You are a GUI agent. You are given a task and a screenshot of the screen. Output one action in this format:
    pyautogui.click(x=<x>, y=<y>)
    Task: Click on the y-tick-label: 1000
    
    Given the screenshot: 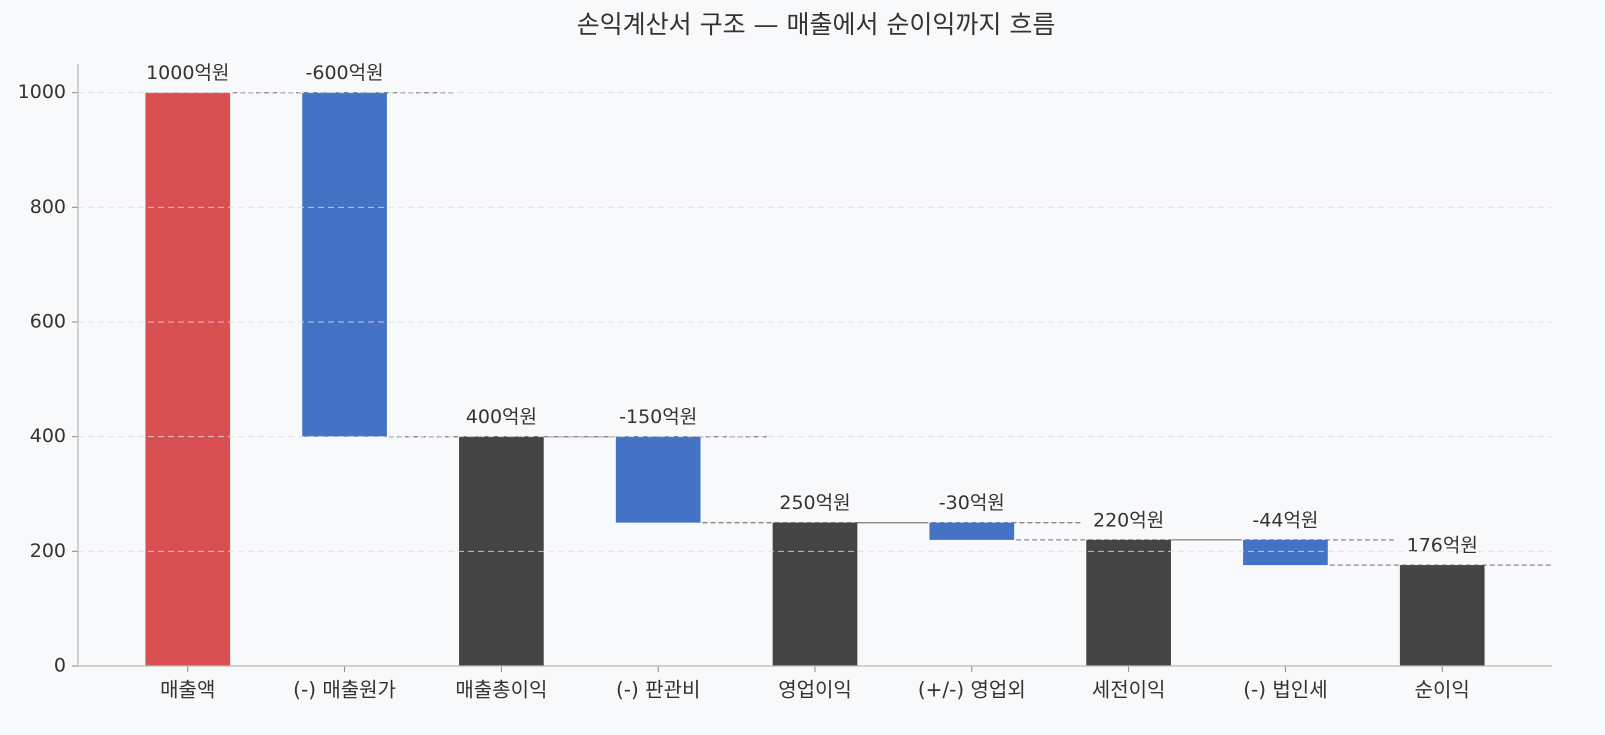 What is the action you would take?
    pyautogui.click(x=42, y=92)
    